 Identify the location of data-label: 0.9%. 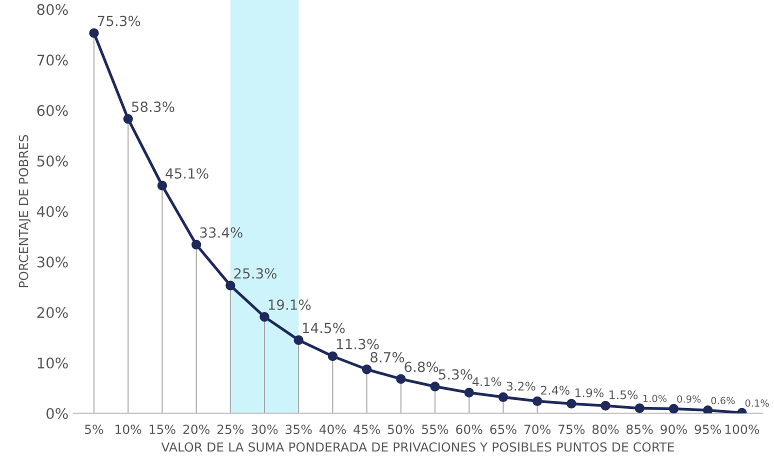
(689, 399).